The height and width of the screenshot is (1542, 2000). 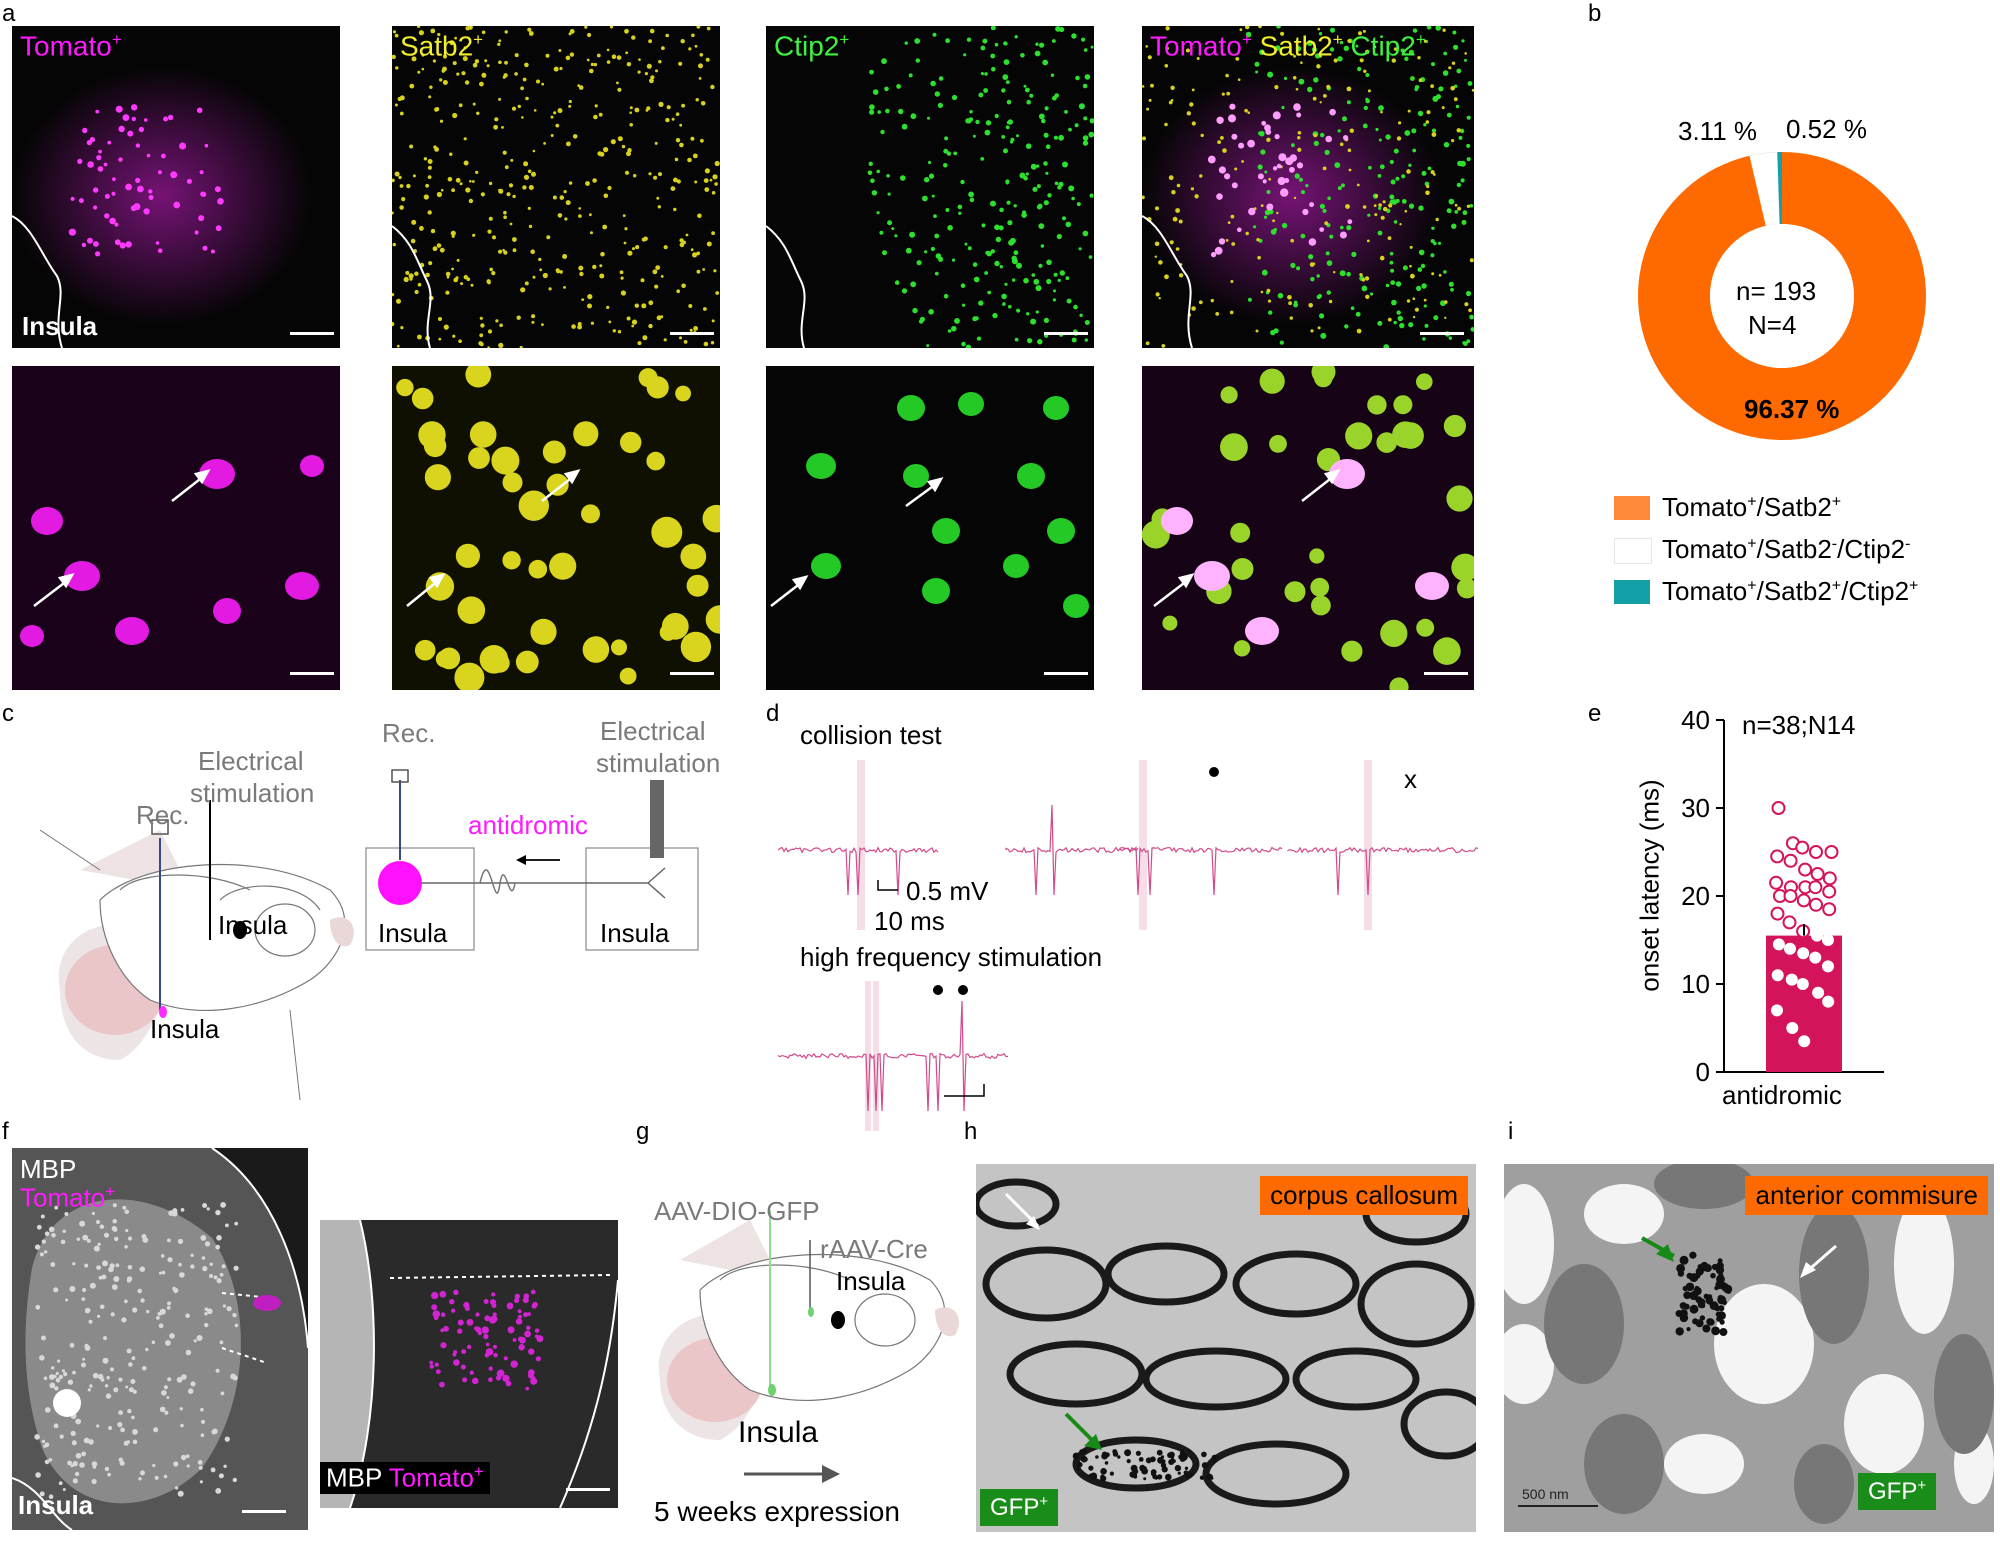 What do you see at coordinates (1288, 46) in the screenshot?
I see `label-merged: Tomato+ Satb2+ Ctip2+` at bounding box center [1288, 46].